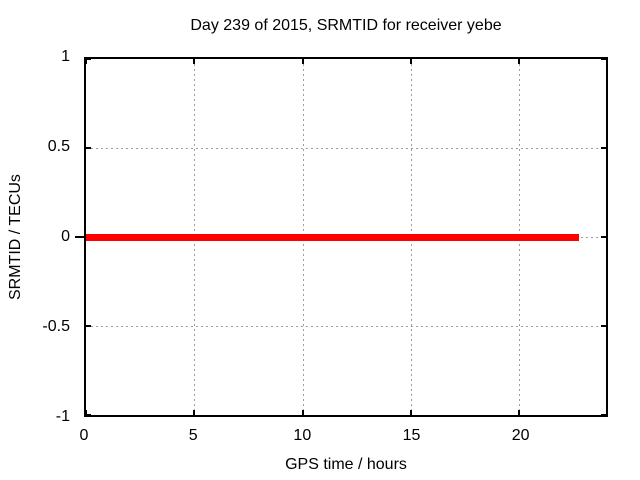  What do you see at coordinates (302, 435) in the screenshot?
I see `x-tick-label-10: 10` at bounding box center [302, 435].